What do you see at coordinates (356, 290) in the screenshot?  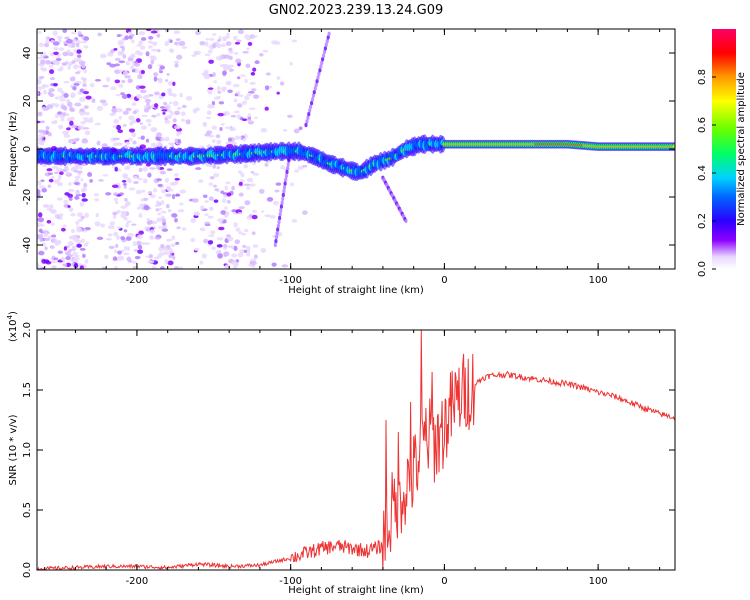 I see `spectrogram-x-label: Height of straight line (km)` at bounding box center [356, 290].